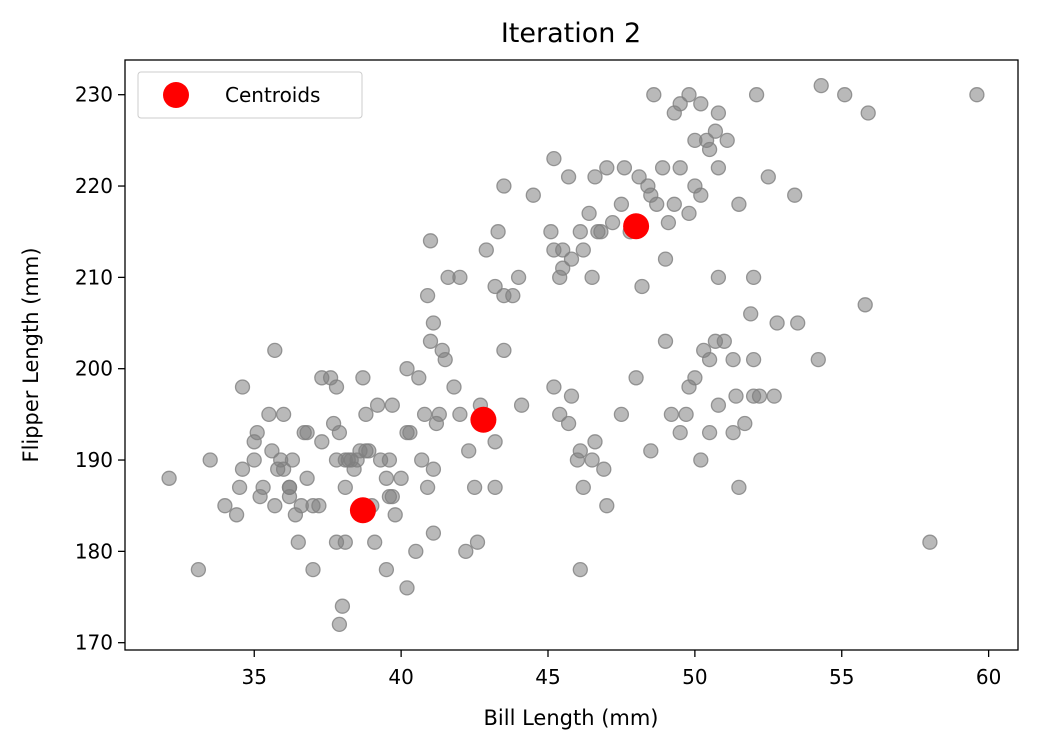 The image size is (1037, 751). What do you see at coordinates (571, 718) in the screenshot?
I see `x-axis-label: Bill Length (mm)` at bounding box center [571, 718].